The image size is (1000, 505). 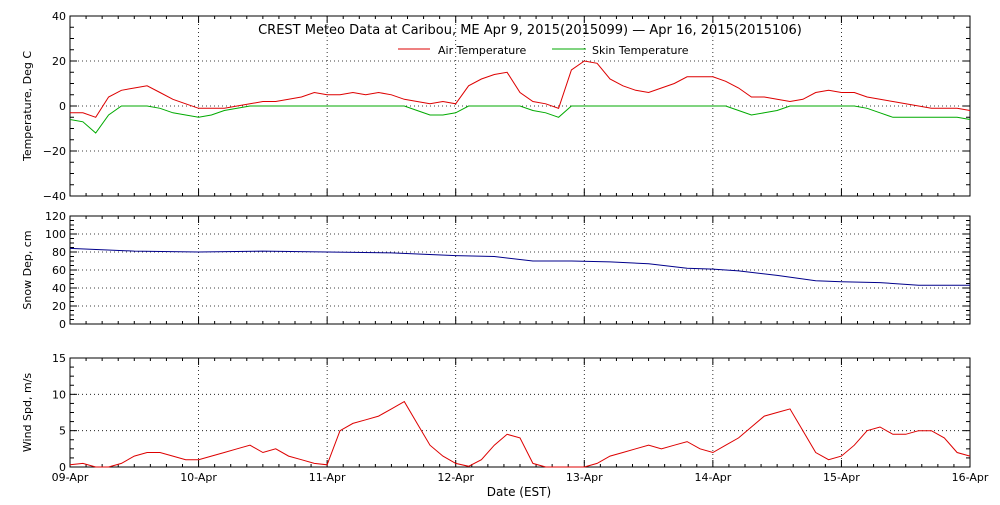 I want to click on x-axis-label: Date (EST), so click(x=519, y=492).